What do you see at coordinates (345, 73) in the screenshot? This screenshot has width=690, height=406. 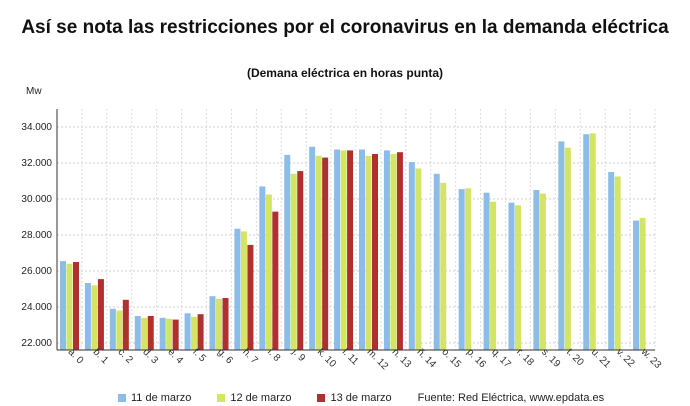 I see `chart-subtitle: (Demana eléctrica en horas punta)` at bounding box center [345, 73].